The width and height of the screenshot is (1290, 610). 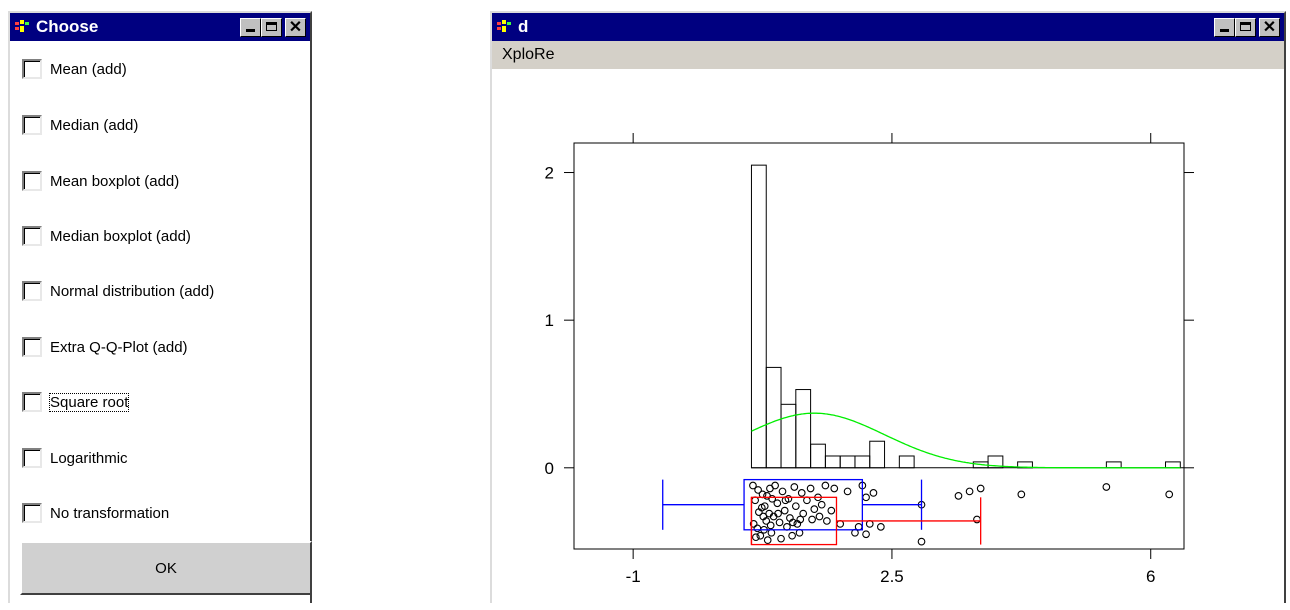 What do you see at coordinates (120, 236) in the screenshot?
I see `option-label: Median boxplot (add)` at bounding box center [120, 236].